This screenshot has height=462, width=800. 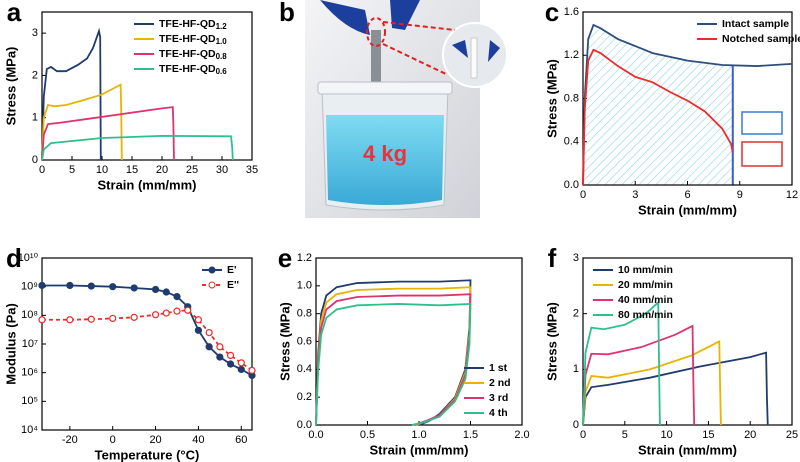 I want to click on legend-label: 2 nd, so click(x=500, y=383).